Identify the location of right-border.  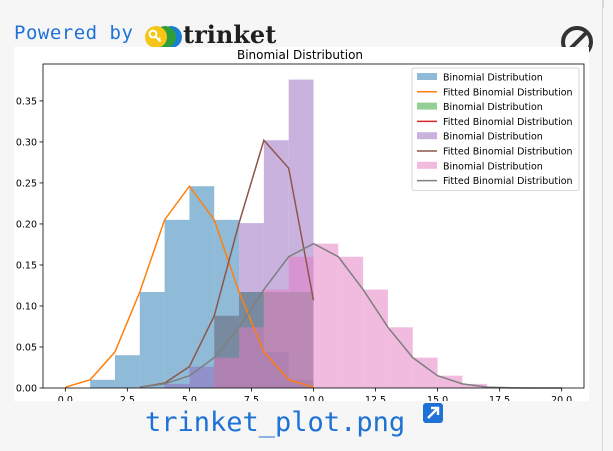
(602, 225).